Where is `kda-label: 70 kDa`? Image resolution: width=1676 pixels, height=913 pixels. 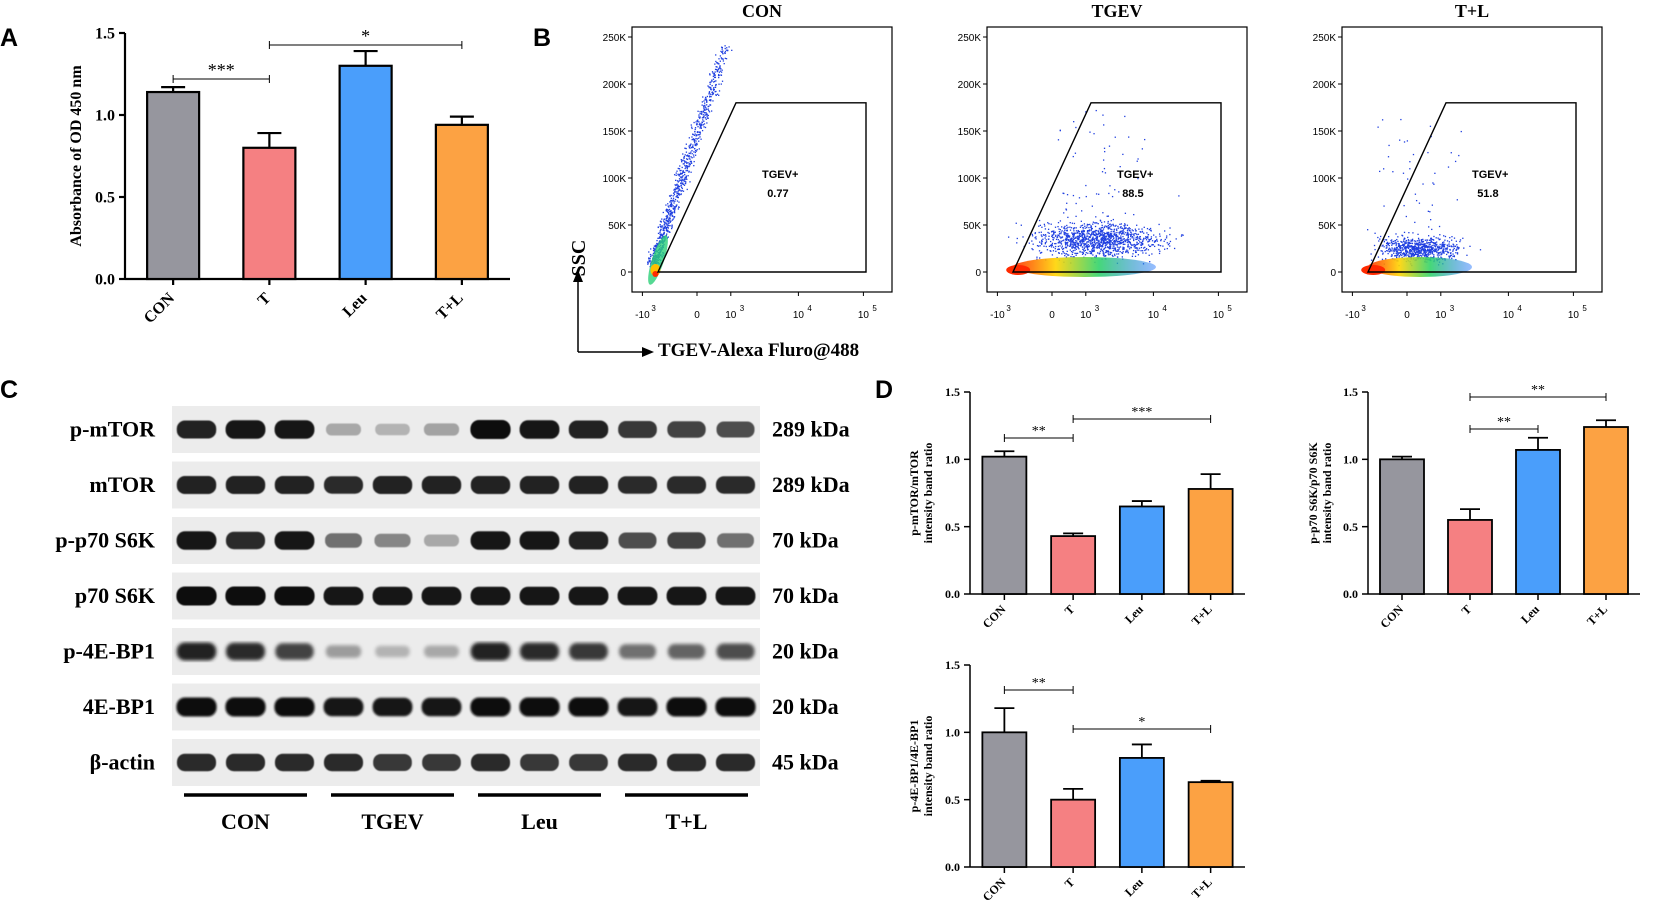 kda-label: 70 kDa is located at coordinates (805, 540).